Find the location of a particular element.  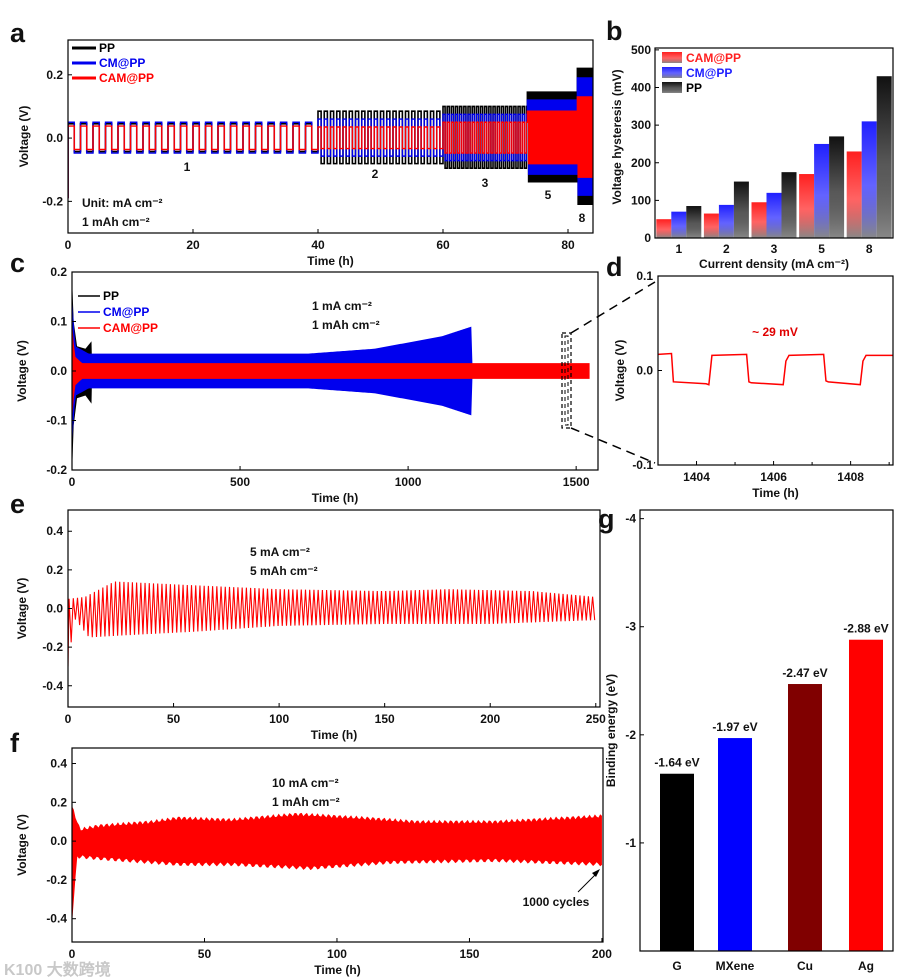

panel-a-frame is located at coordinates (330, 136).